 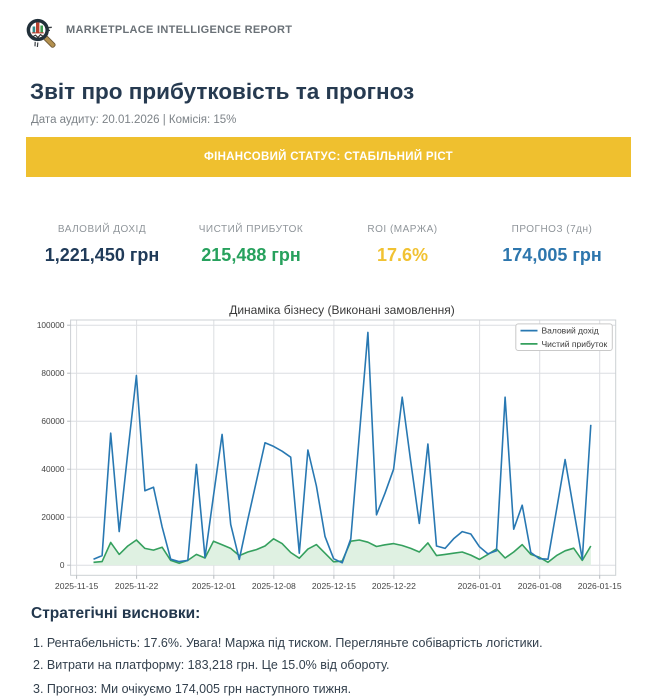 What do you see at coordinates (274, 586) in the screenshot?
I see `svg-text: 2025-12-08` at bounding box center [274, 586].